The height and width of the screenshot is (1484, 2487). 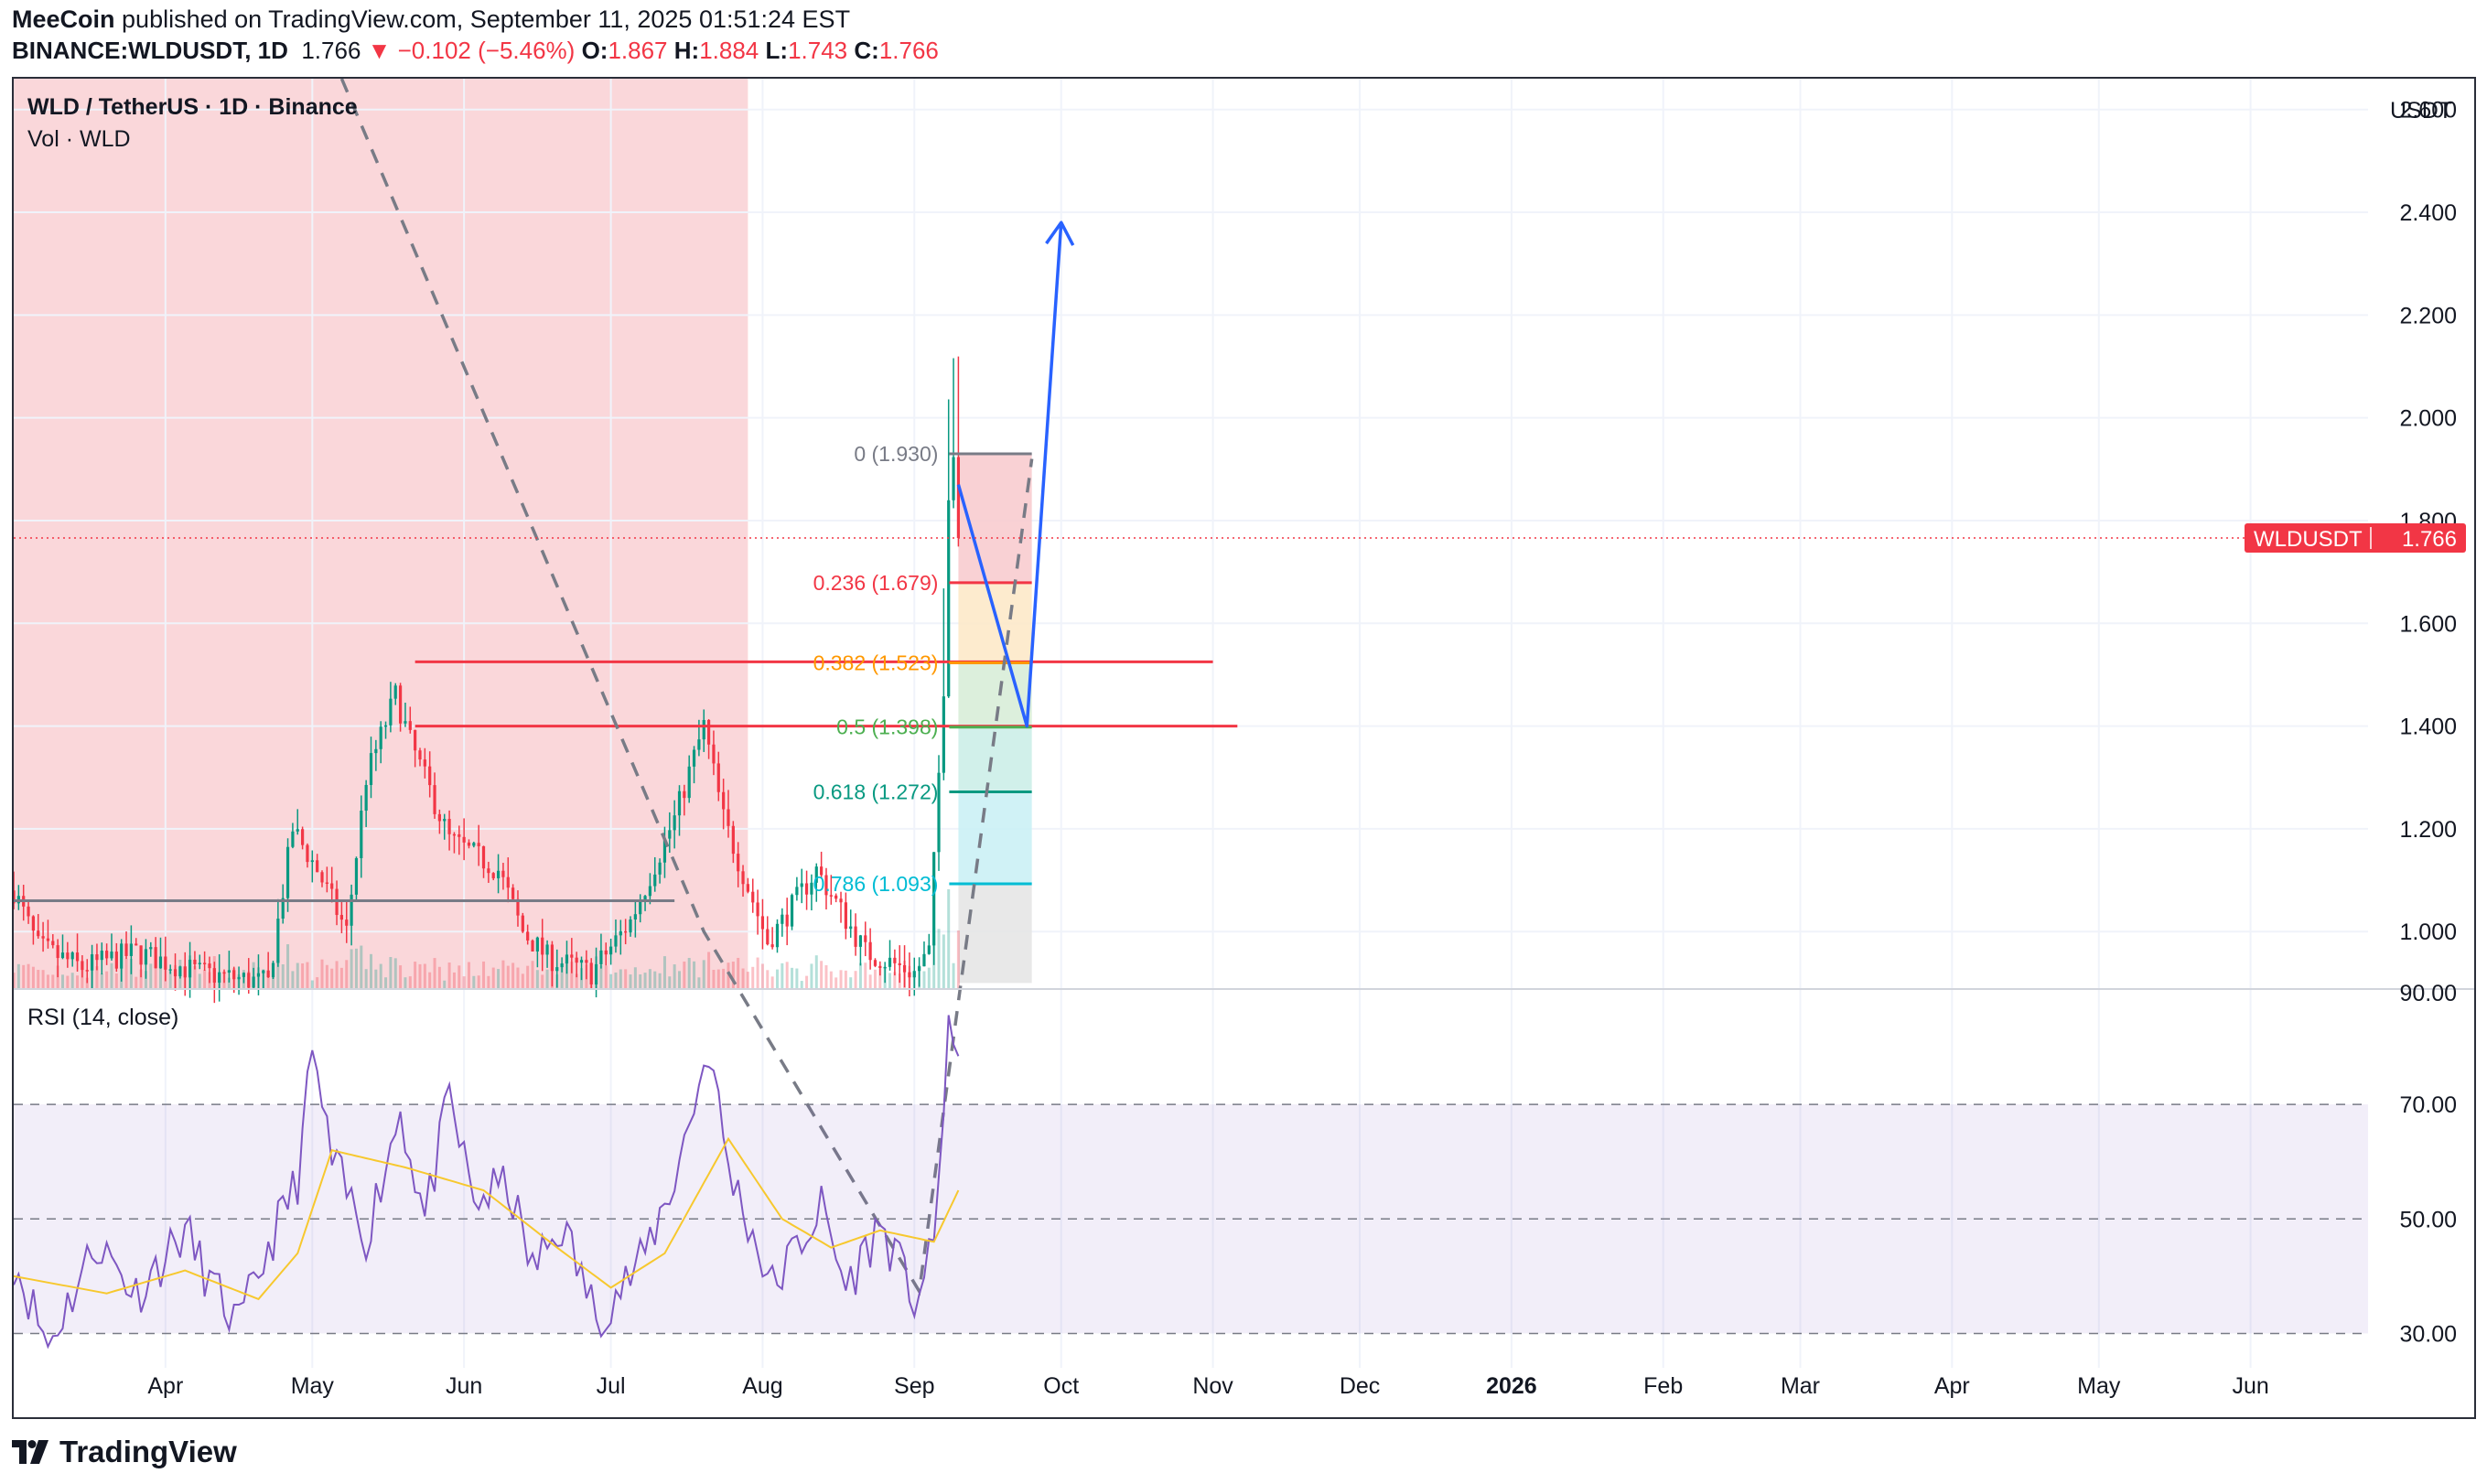 I want to click on down-triangle-icon: ▼, so click(x=379, y=50).